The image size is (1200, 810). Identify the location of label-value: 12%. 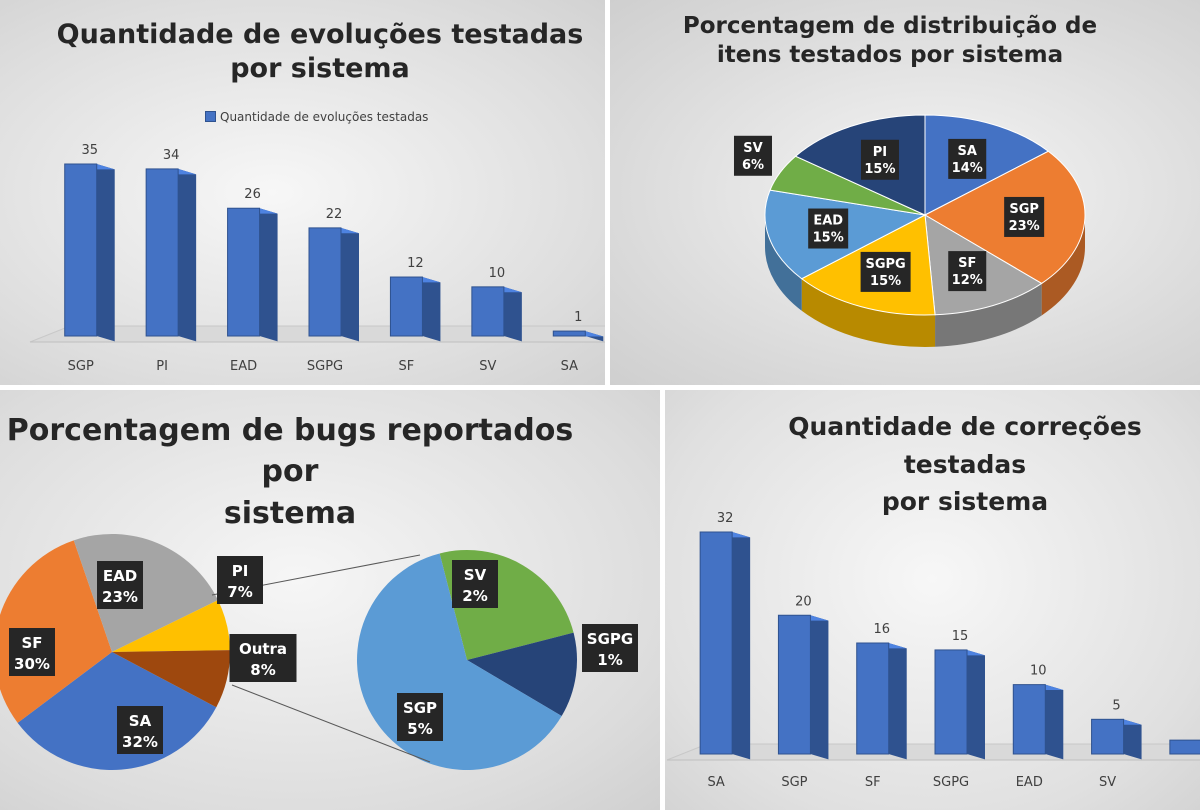
(967, 280).